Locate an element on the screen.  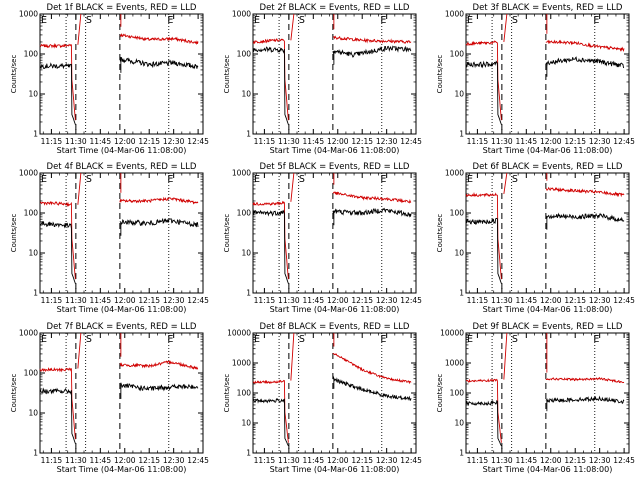
panel-title: Det 4f BLACK = Events, RED = LLD is located at coordinates (122, 167).